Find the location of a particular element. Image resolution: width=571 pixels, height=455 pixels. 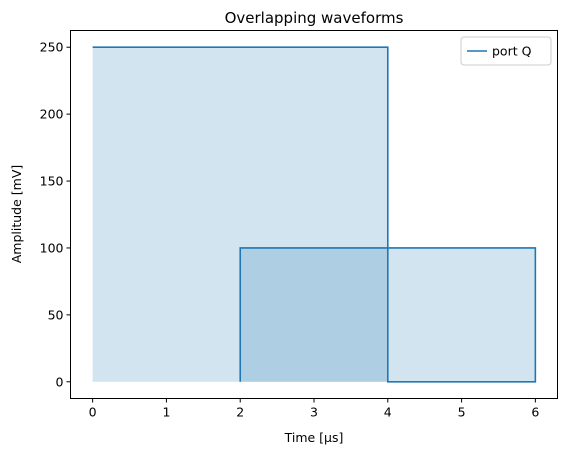

x-tick-label: 1 is located at coordinates (166, 412).